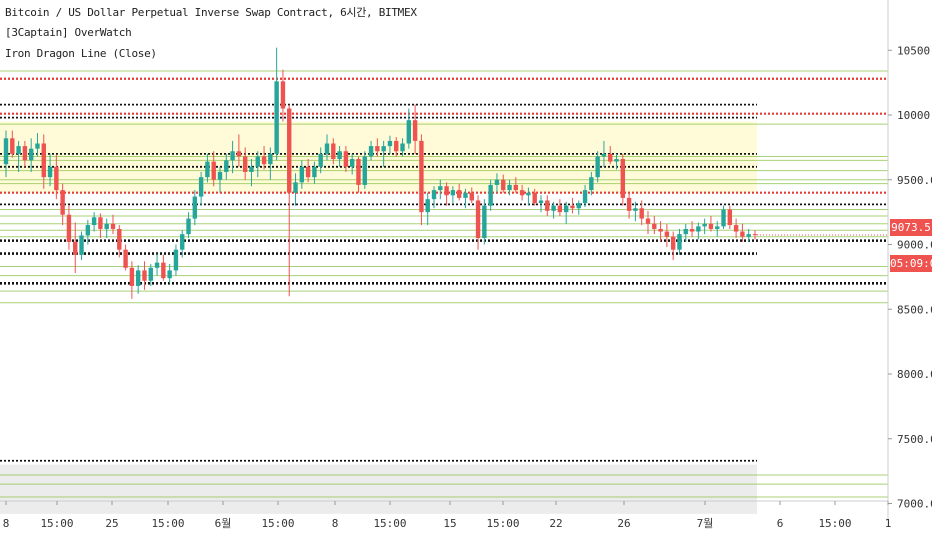 This screenshot has height=550, width=932. Describe the element at coordinates (911, 227) in the screenshot. I see `last-price-tag: 9073.5` at that location.